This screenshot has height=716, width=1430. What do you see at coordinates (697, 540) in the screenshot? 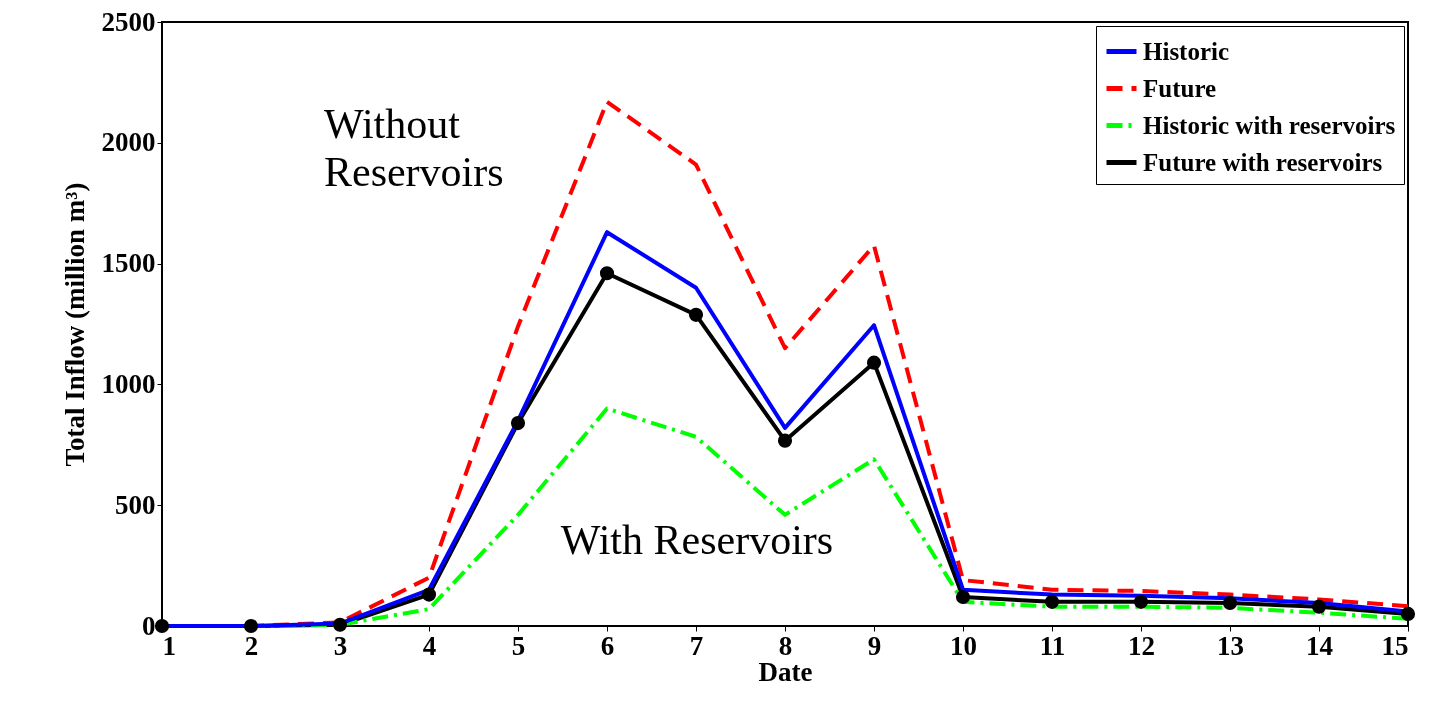
I see `annotation: With Reservoirs` at bounding box center [697, 540].